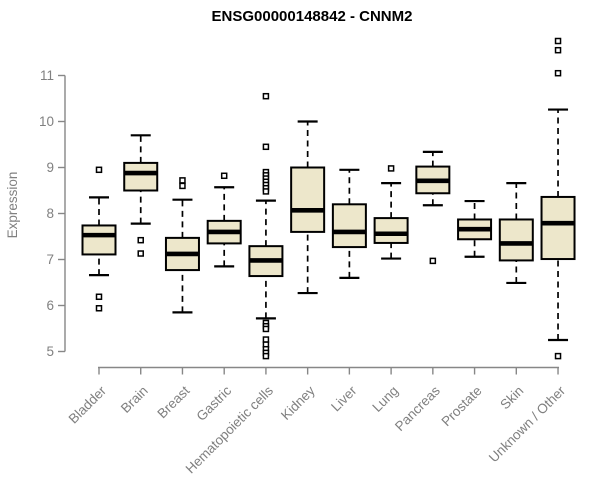 This screenshot has height=500, width=600. I want to click on chart-title: ENSG00000148842 - CNNM2, so click(312, 16).